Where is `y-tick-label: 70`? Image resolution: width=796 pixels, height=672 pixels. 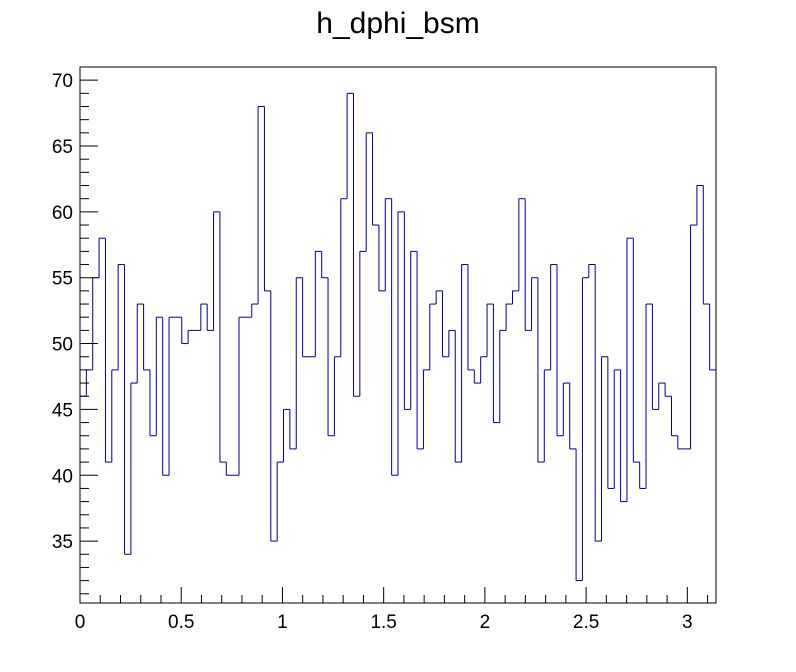 y-tick-label: 70 is located at coordinates (62, 81).